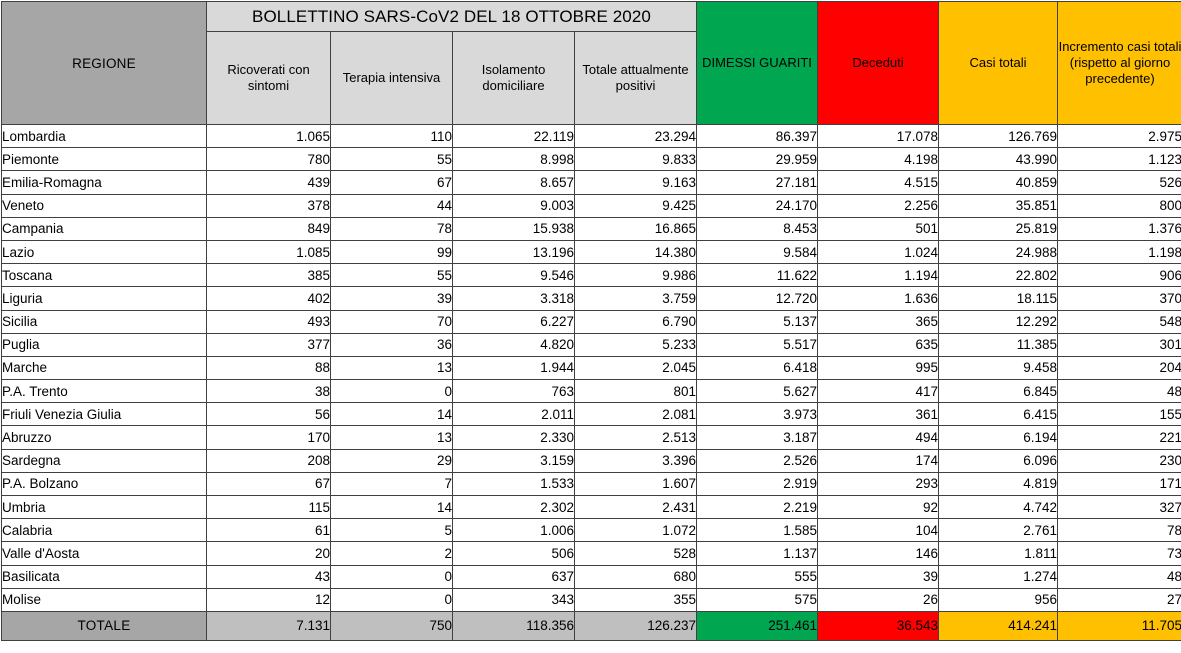 The width and height of the screenshot is (1181, 653). What do you see at coordinates (514, 530) in the screenshot?
I see `cell-isolamento: 1.006` at bounding box center [514, 530].